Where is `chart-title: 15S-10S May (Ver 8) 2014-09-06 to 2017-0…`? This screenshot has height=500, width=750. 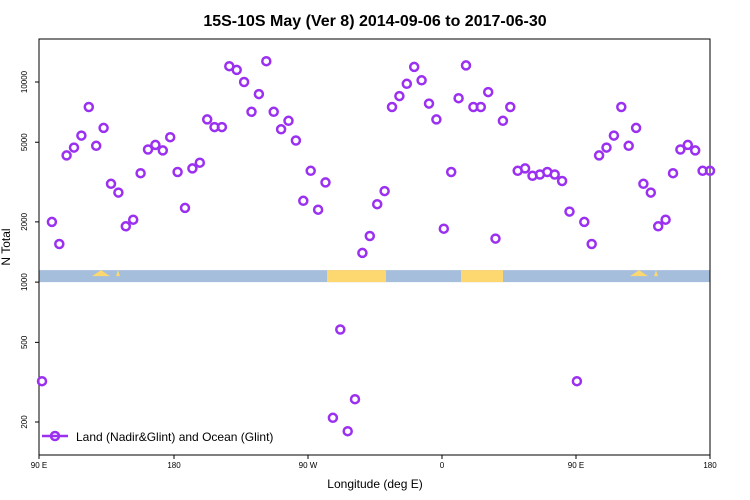
chart-title: 15S-10S May (Ver 8) 2014-09-06 to 2017-0… is located at coordinates (374, 21).